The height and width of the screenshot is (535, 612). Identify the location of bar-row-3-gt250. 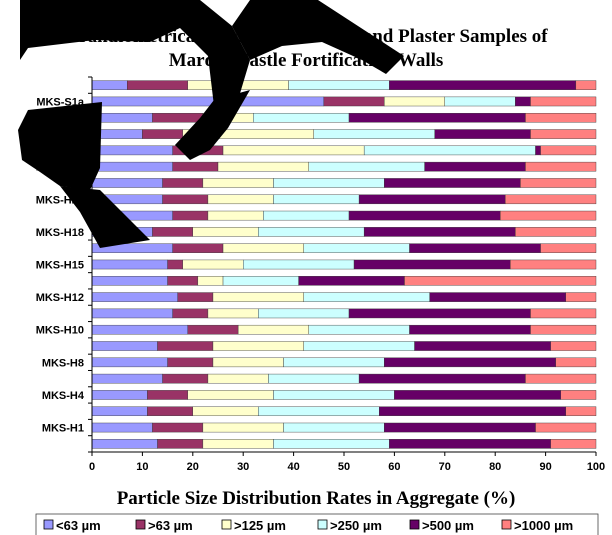
(374, 134).